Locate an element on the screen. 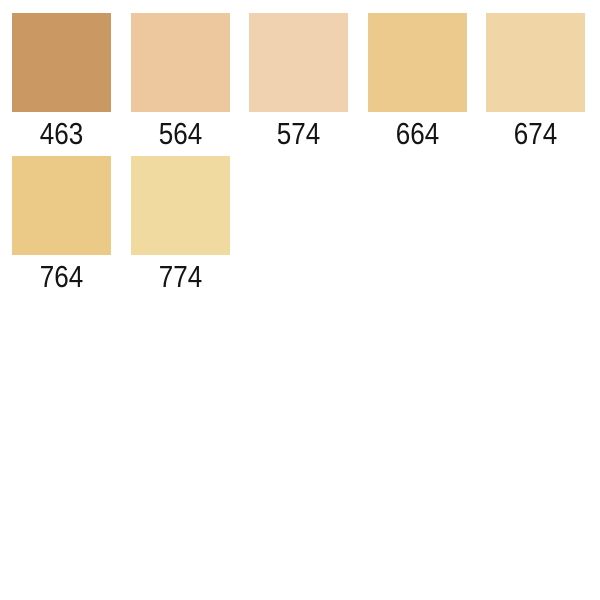 The height and width of the screenshot is (600, 600). shade-code-label: 764 is located at coordinates (61, 276).